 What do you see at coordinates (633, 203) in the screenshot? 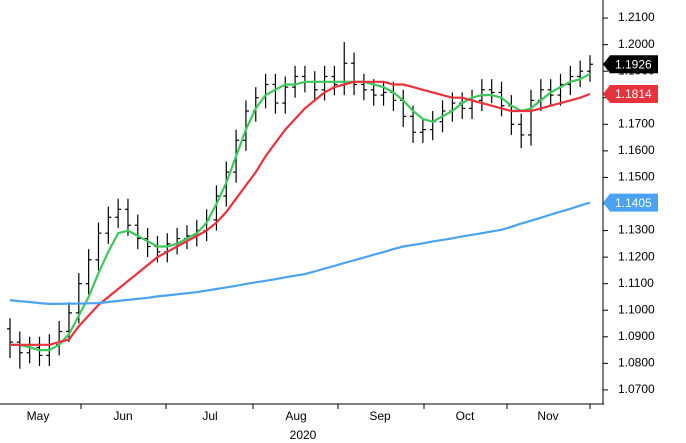
I see `last-value-label: 1.1405` at bounding box center [633, 203].